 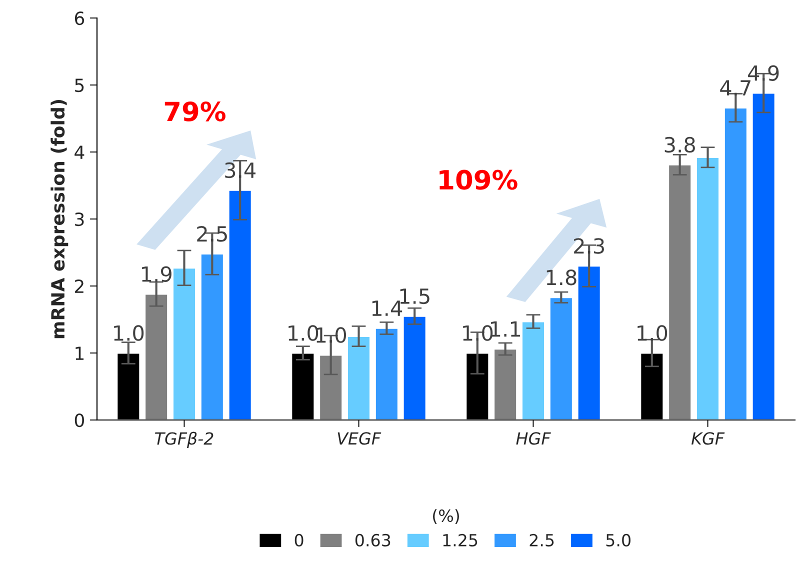 What do you see at coordinates (184, 440) in the screenshot?
I see `x-tick-label: TGFβ-2` at bounding box center [184, 440].